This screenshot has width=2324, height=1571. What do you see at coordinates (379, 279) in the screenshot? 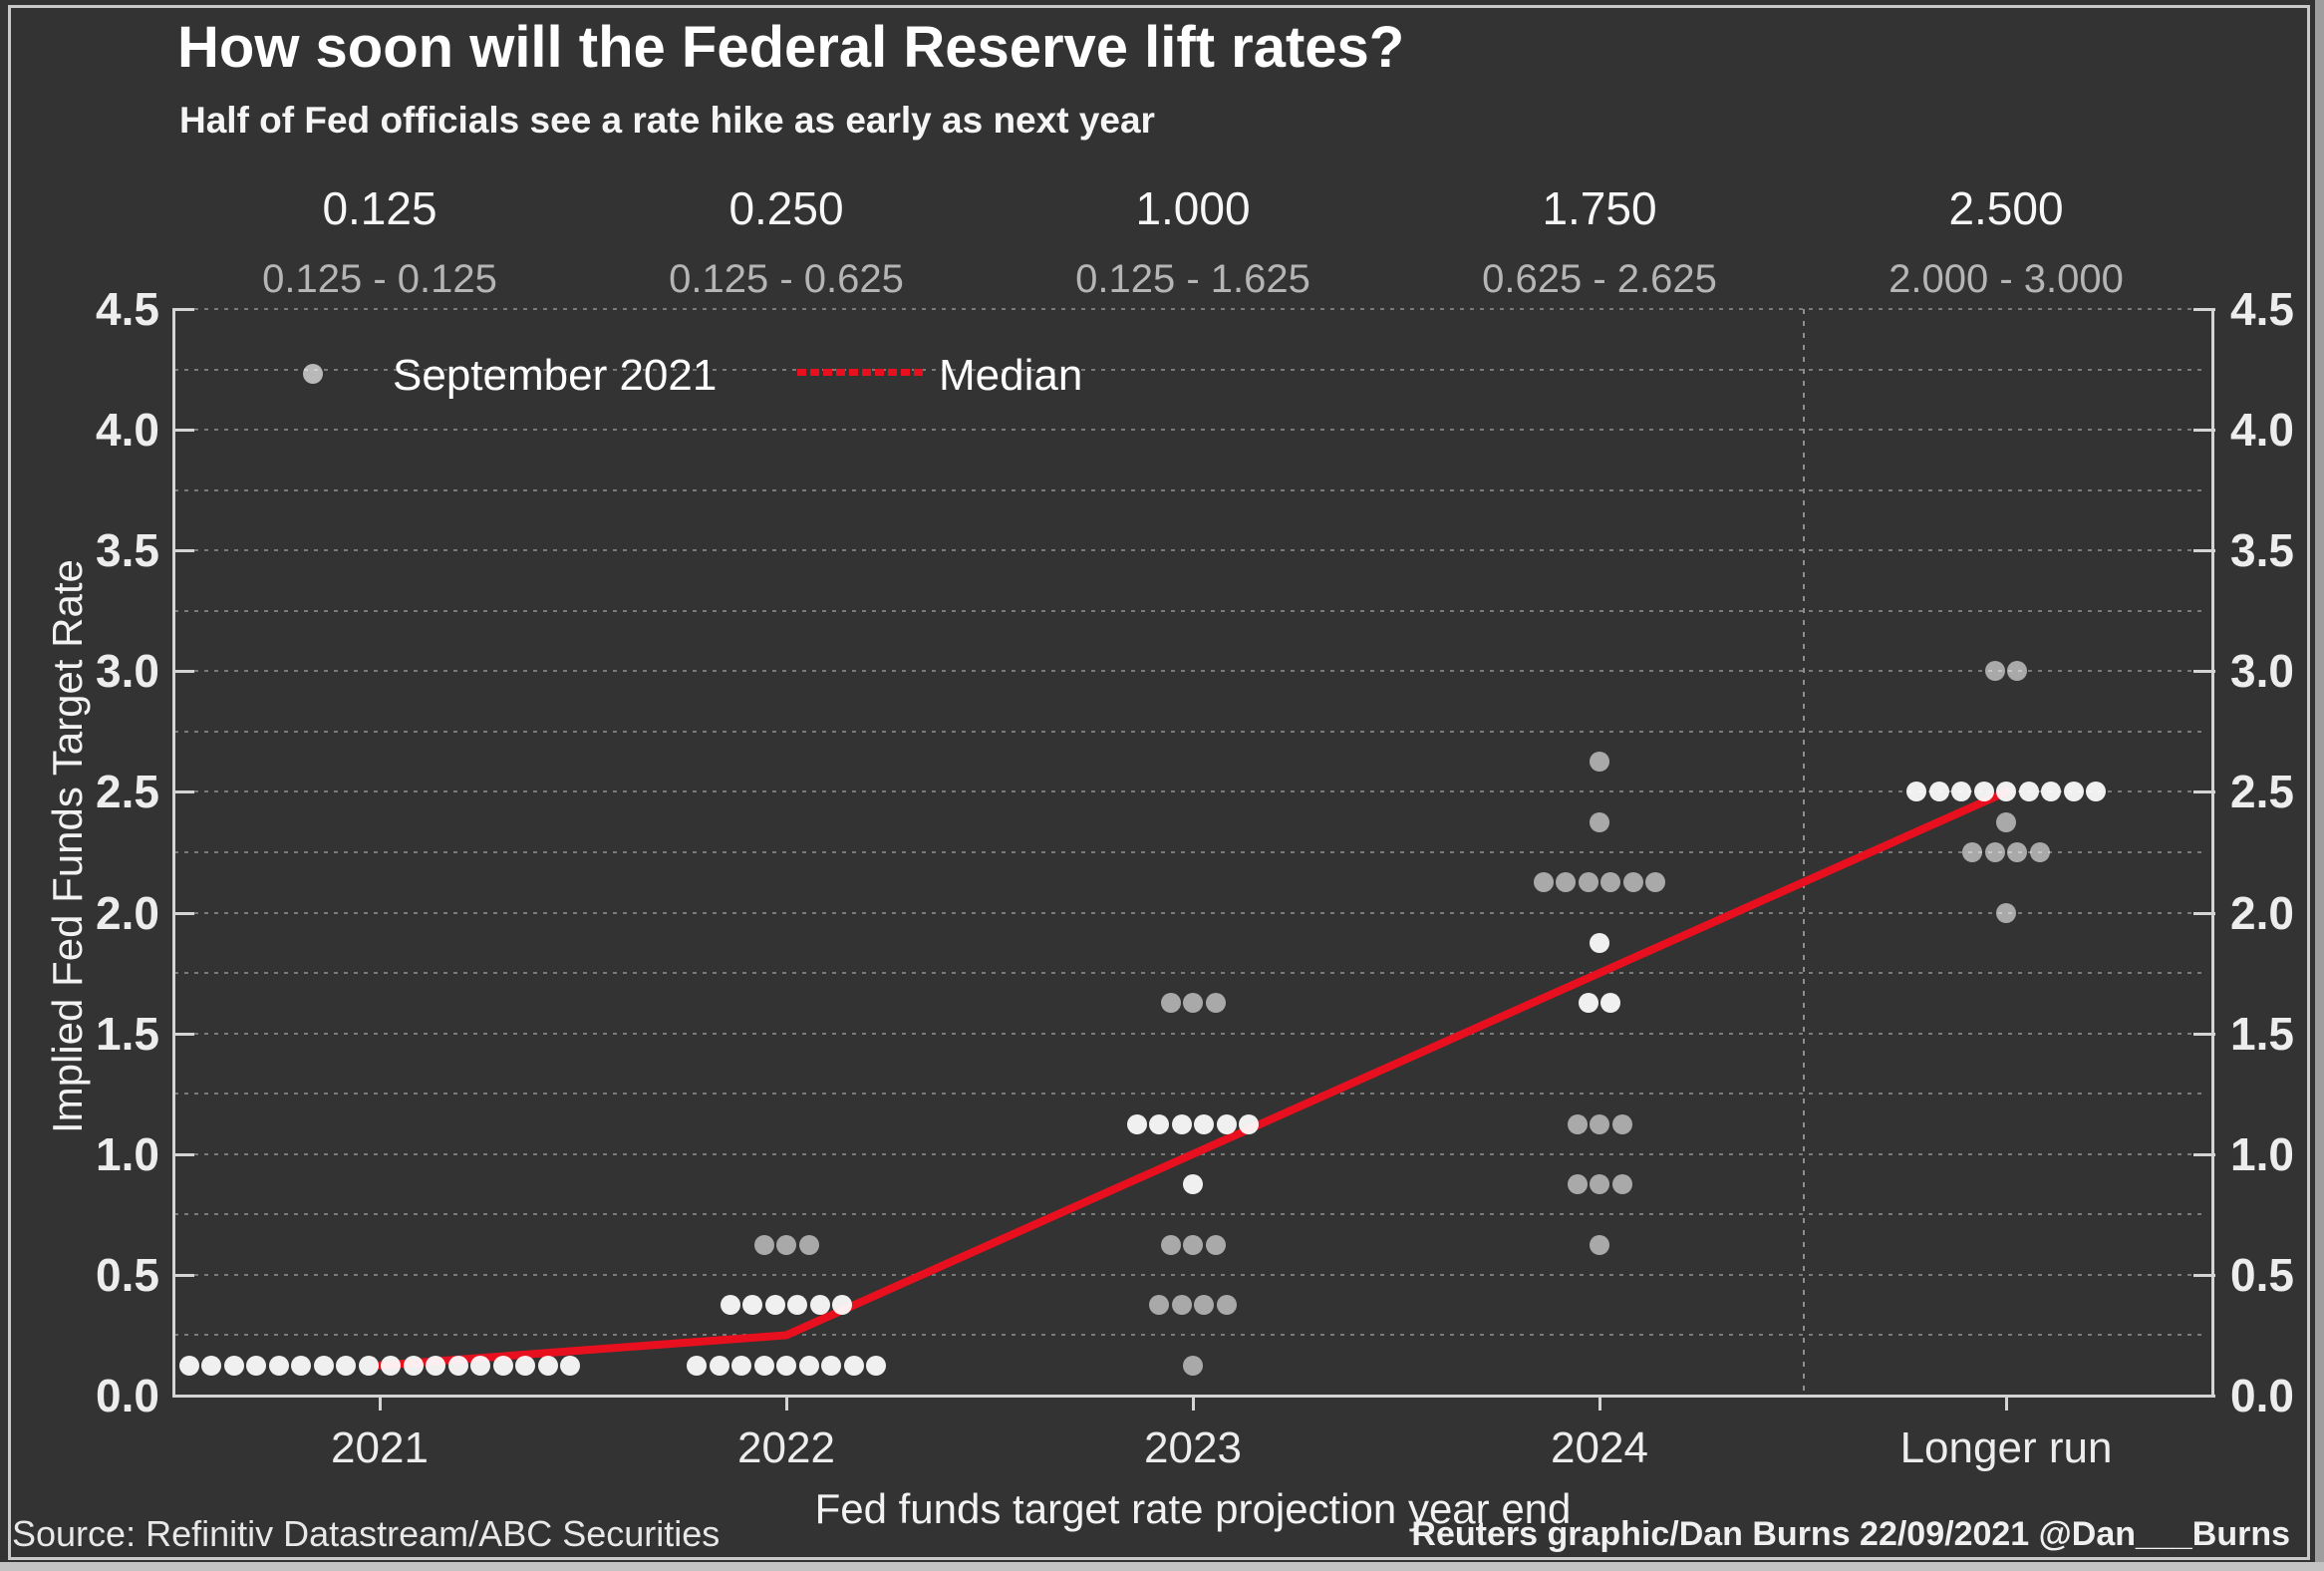
I see `column-range-value: 0.125 - 0.125` at bounding box center [379, 279].